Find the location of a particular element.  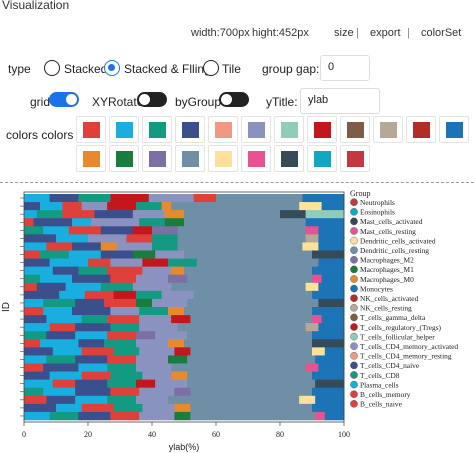

type-option-label: Stacked is located at coordinates (86, 69).